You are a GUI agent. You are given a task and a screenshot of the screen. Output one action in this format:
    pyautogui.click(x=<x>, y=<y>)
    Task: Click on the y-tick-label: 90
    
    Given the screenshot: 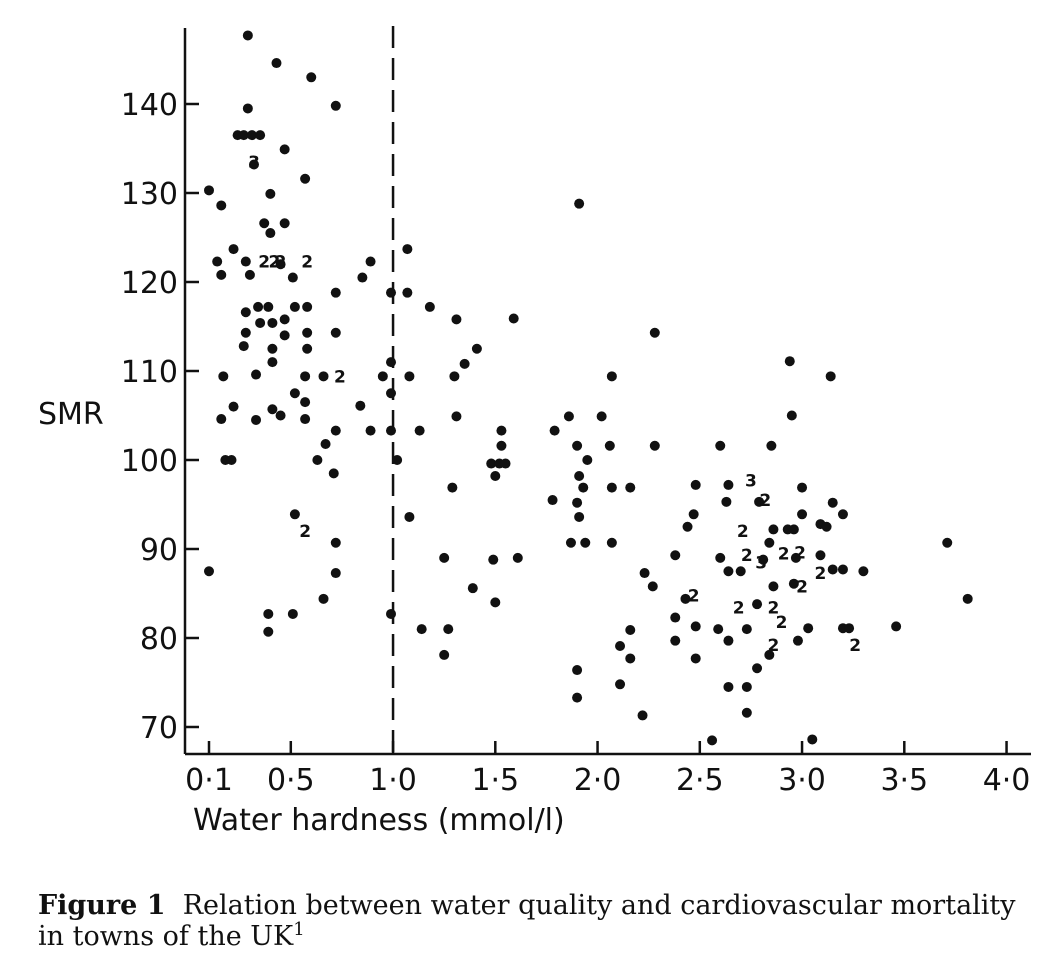 What is the action you would take?
    pyautogui.click(x=159, y=550)
    